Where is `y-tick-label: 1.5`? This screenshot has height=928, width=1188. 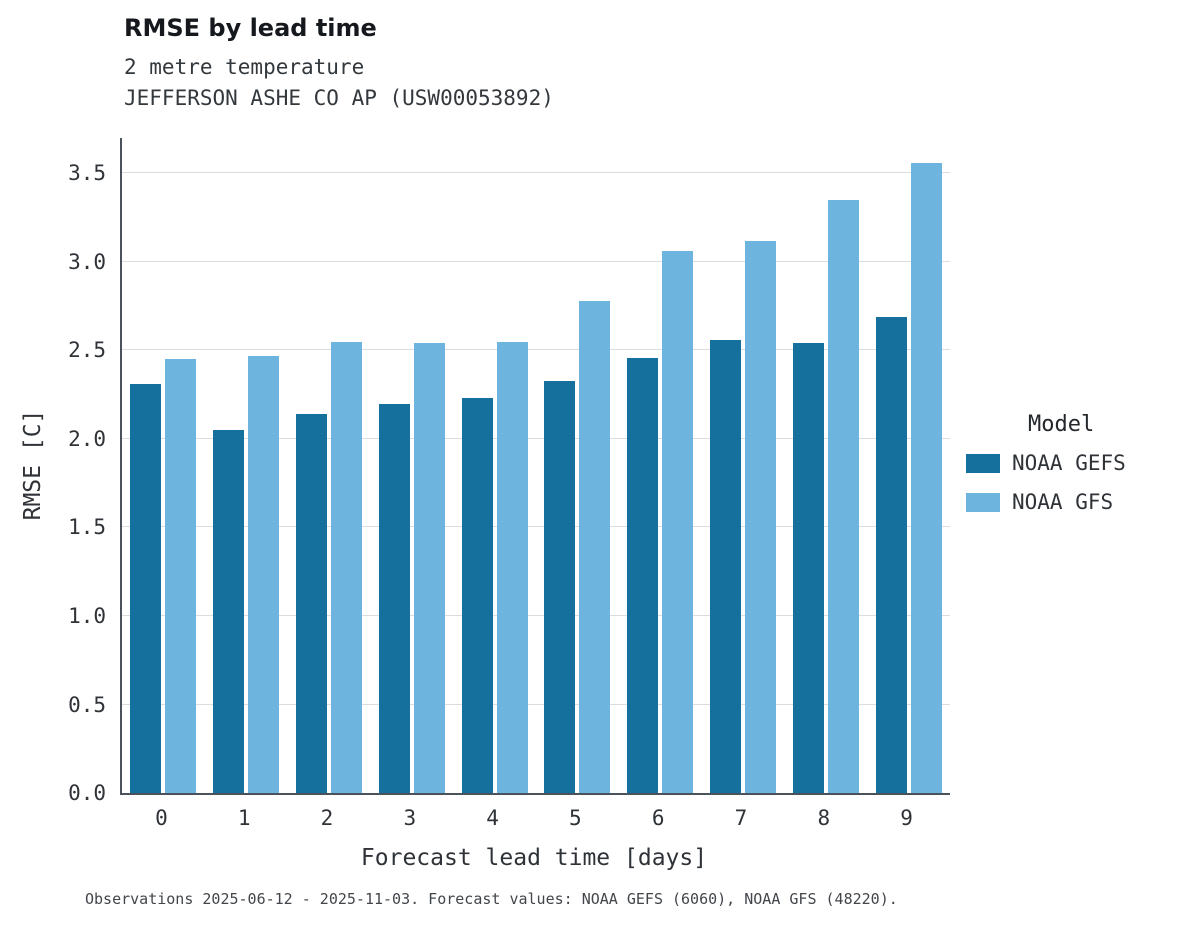 y-tick-label: 1.5 is located at coordinates (87, 527).